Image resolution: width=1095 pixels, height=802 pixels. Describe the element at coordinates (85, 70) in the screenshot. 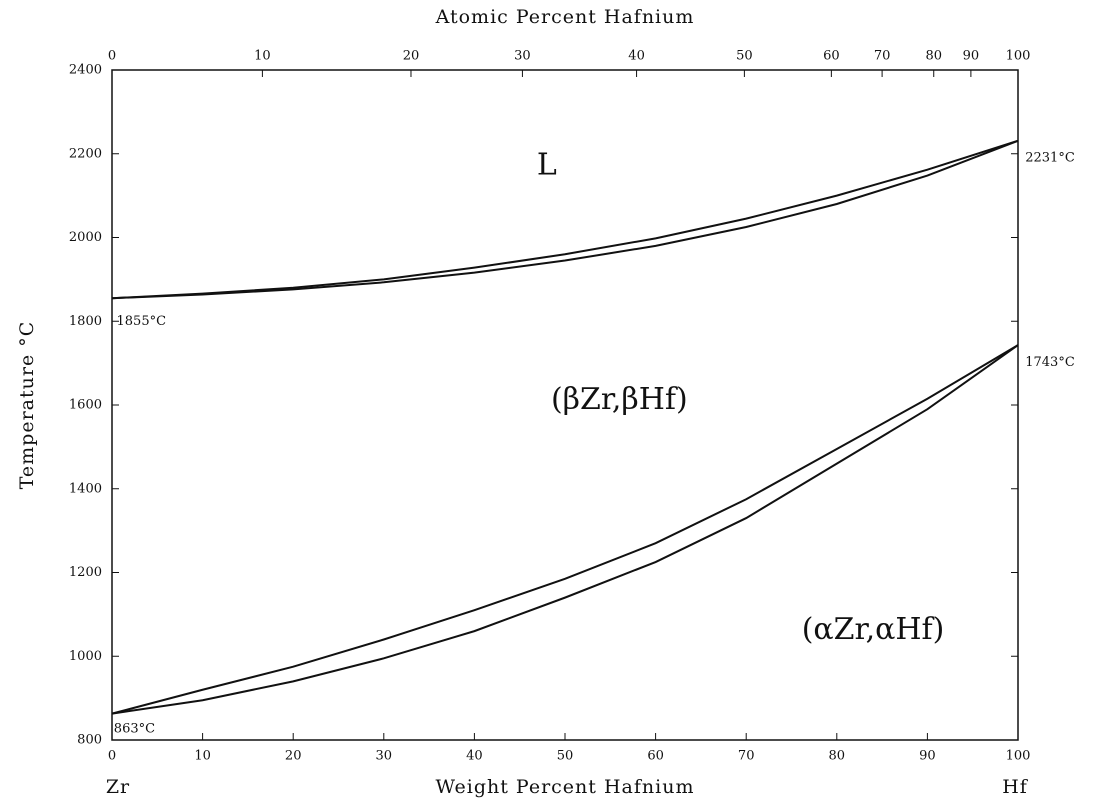

I see `y-tick-label: 2400` at that location.